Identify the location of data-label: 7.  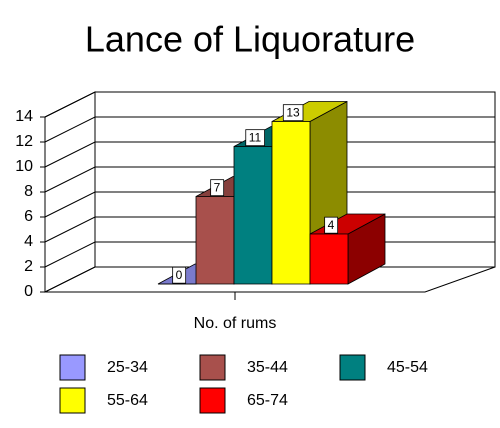
(217, 188).